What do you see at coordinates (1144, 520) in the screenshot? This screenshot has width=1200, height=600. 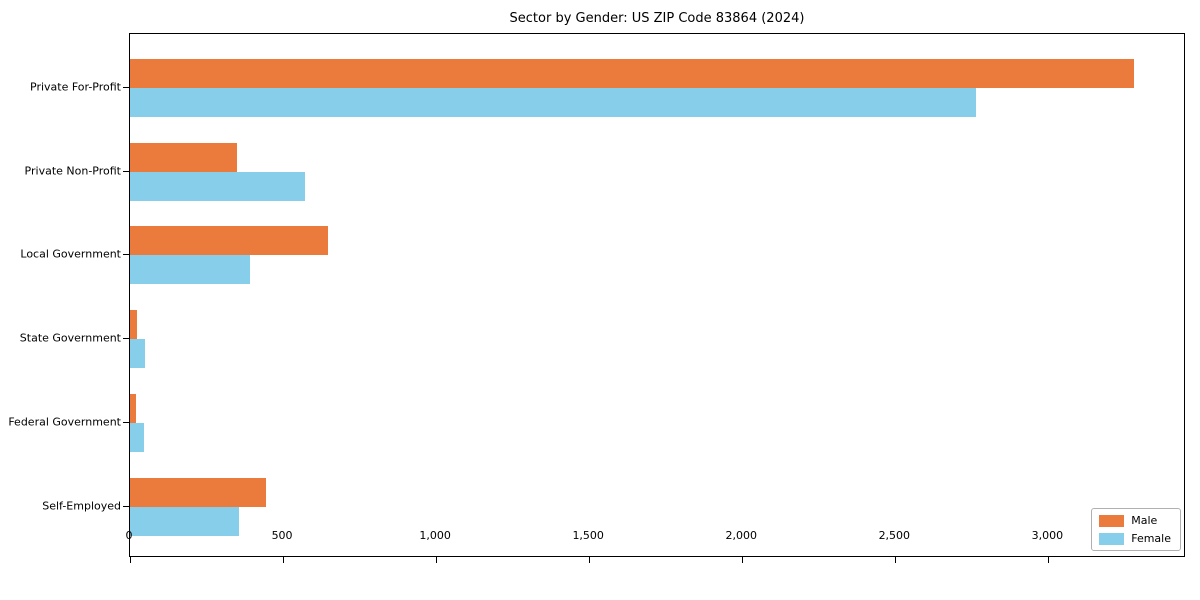 I see `legend-label: Male` at bounding box center [1144, 520].